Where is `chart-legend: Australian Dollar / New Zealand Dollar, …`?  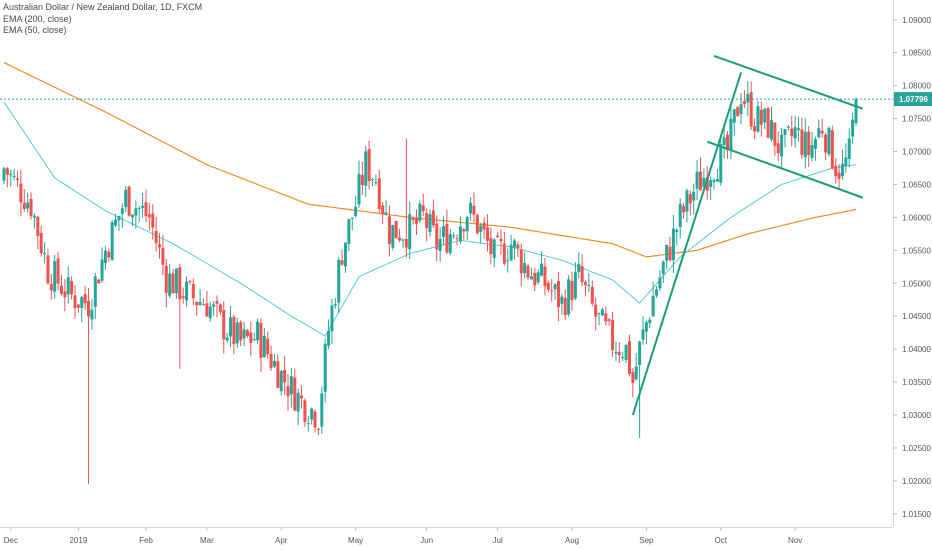
chart-legend: Australian Dollar / New Zealand Dollar, … is located at coordinates (102, 19).